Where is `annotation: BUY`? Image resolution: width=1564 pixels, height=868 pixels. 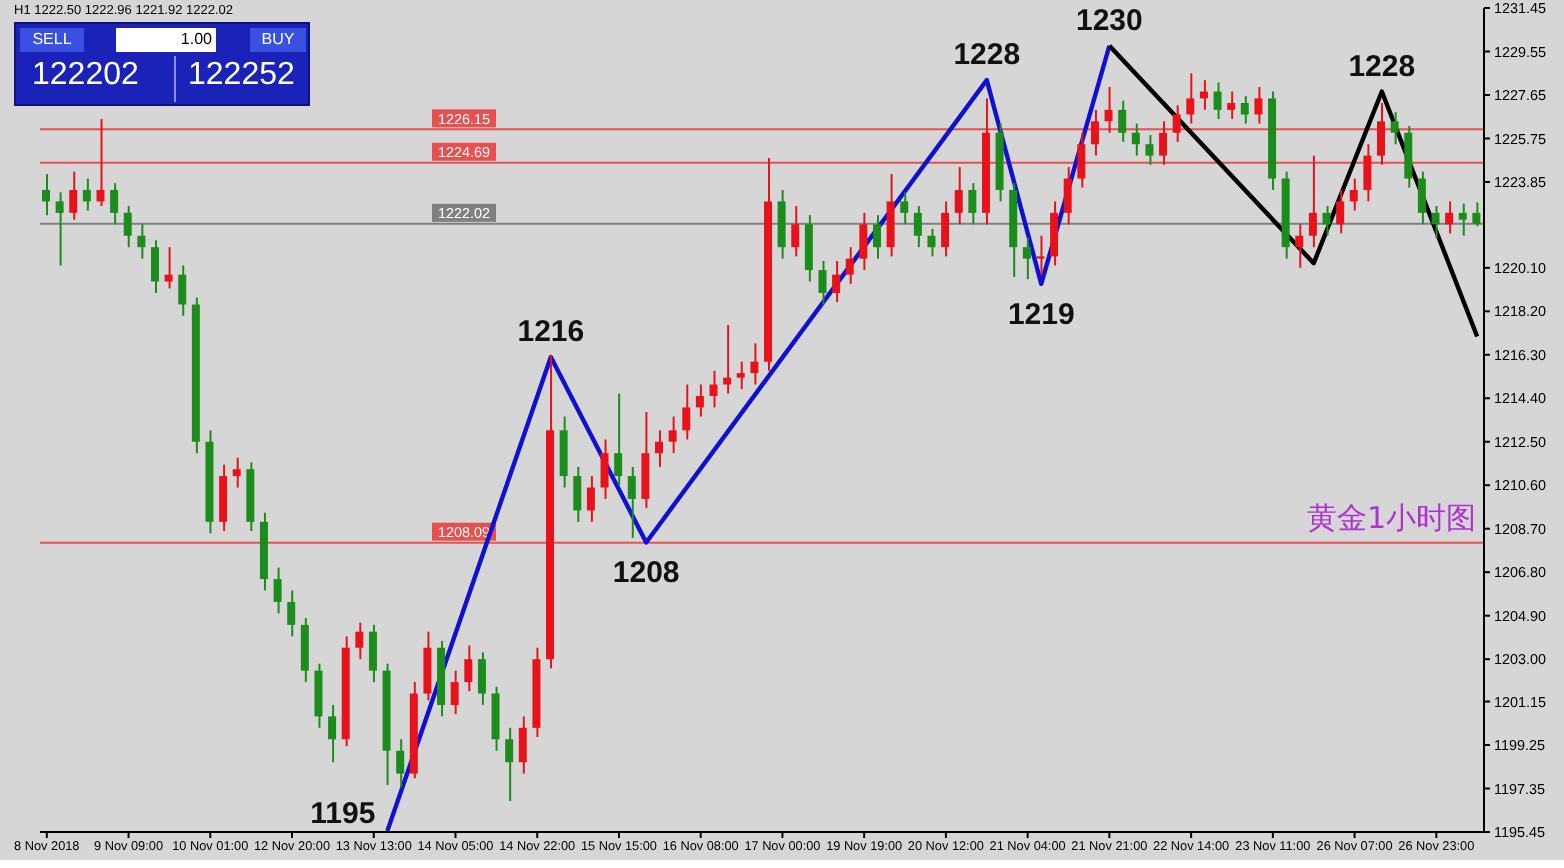
annotation: BUY is located at coordinates (278, 40).